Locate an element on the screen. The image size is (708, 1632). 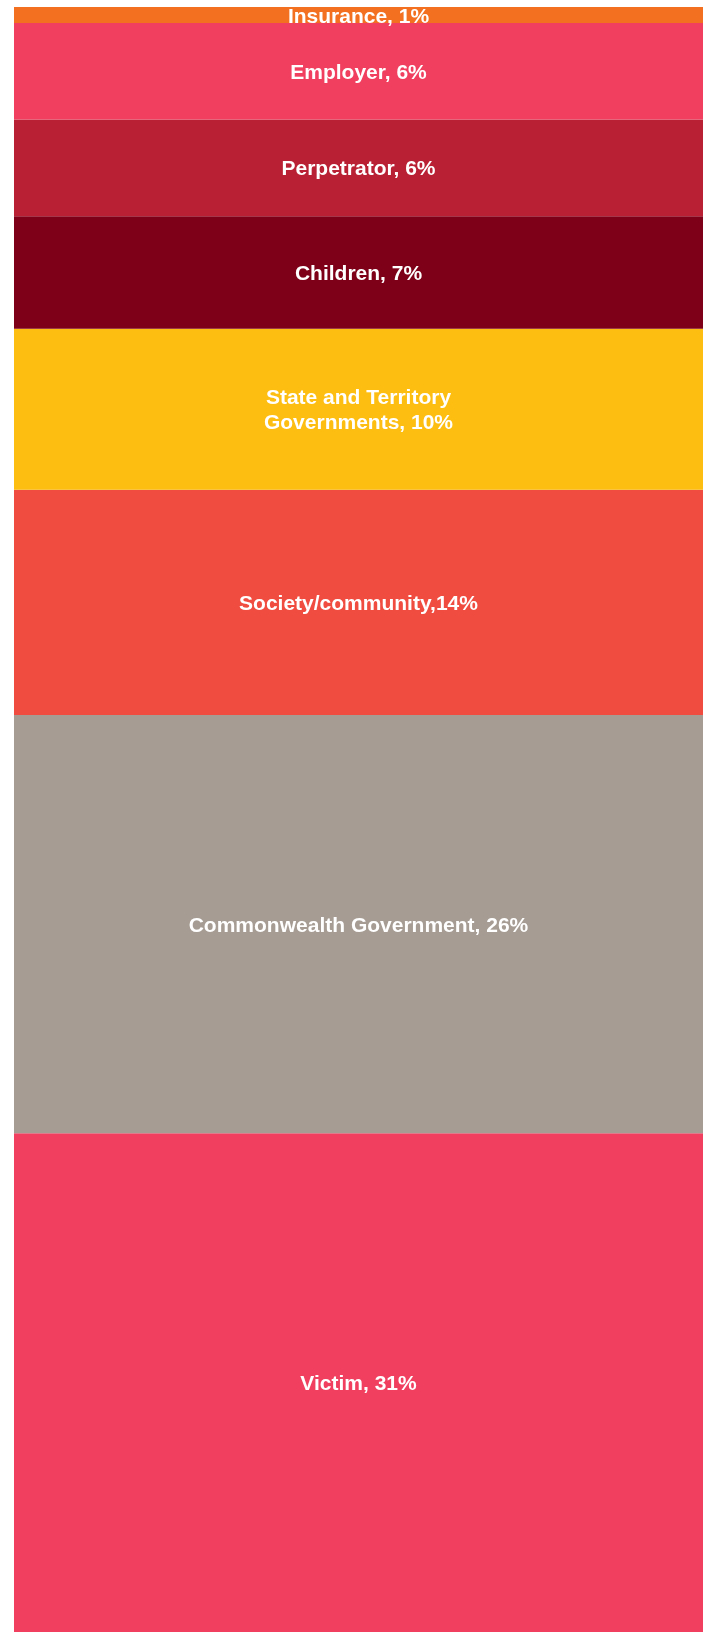
data-label: Perpetrator, 6% is located at coordinates (358, 168).